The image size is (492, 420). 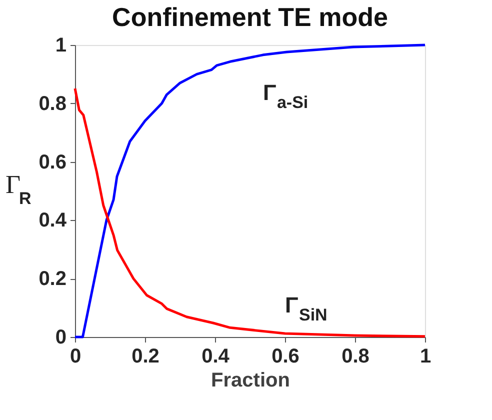 I want to click on y-tick-label: 0.2, so click(x=52, y=279).